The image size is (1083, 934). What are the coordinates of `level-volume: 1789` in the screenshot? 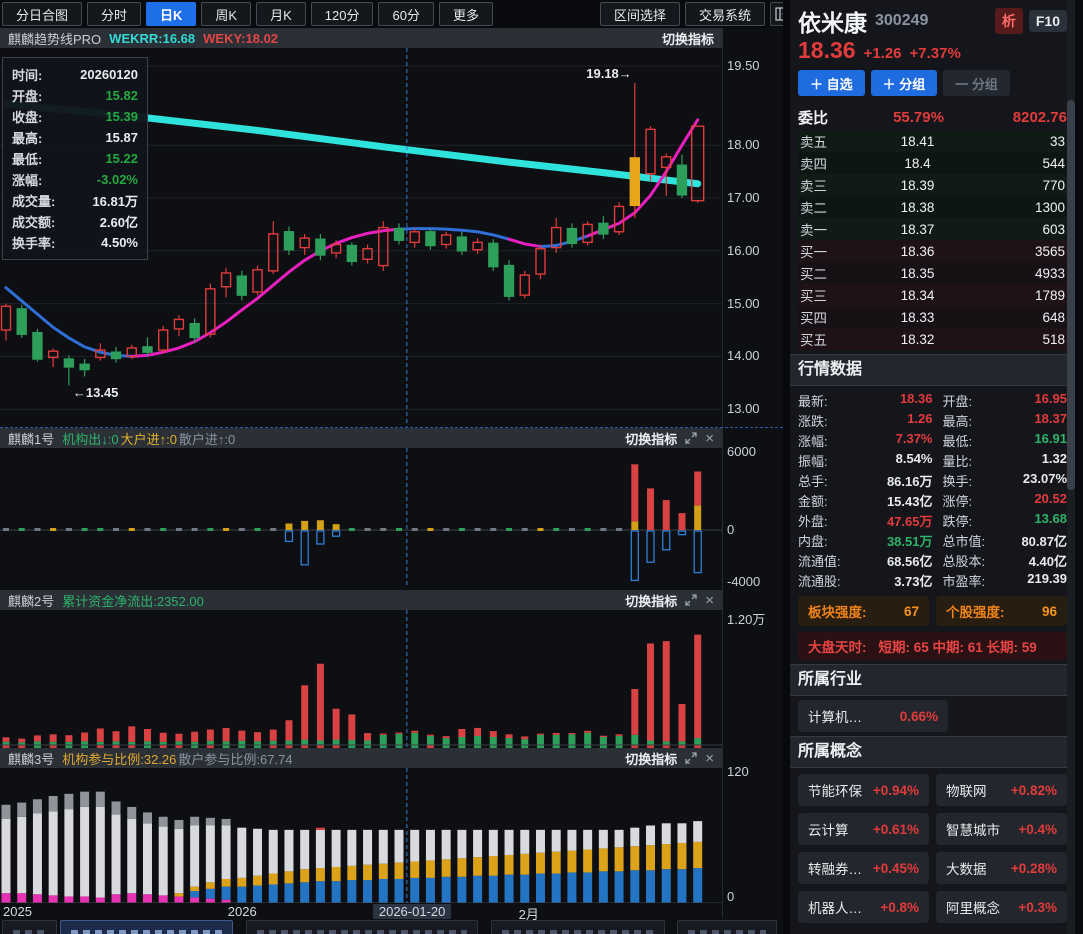 It's located at (1049, 295).